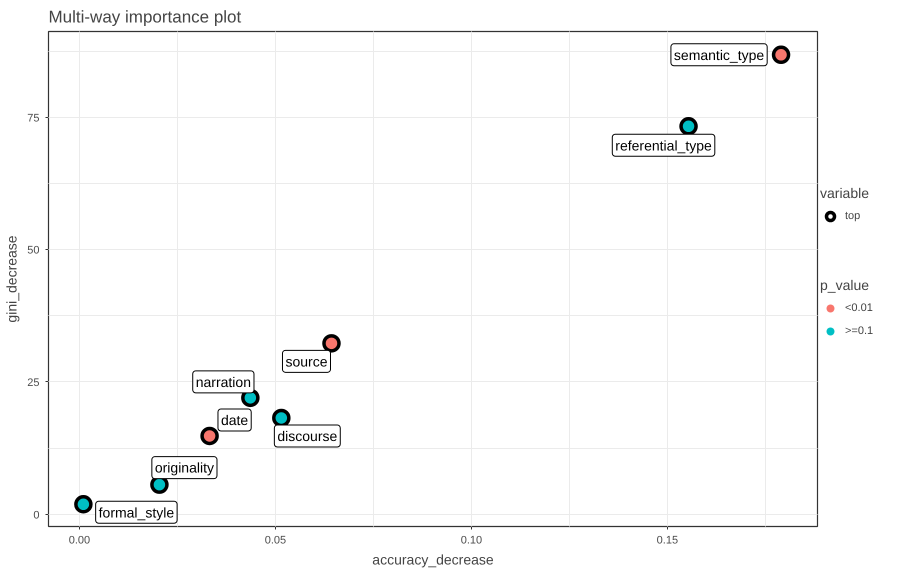 The image size is (907, 570). What do you see at coordinates (859, 308) in the screenshot?
I see `legend-label: <0.01` at bounding box center [859, 308].